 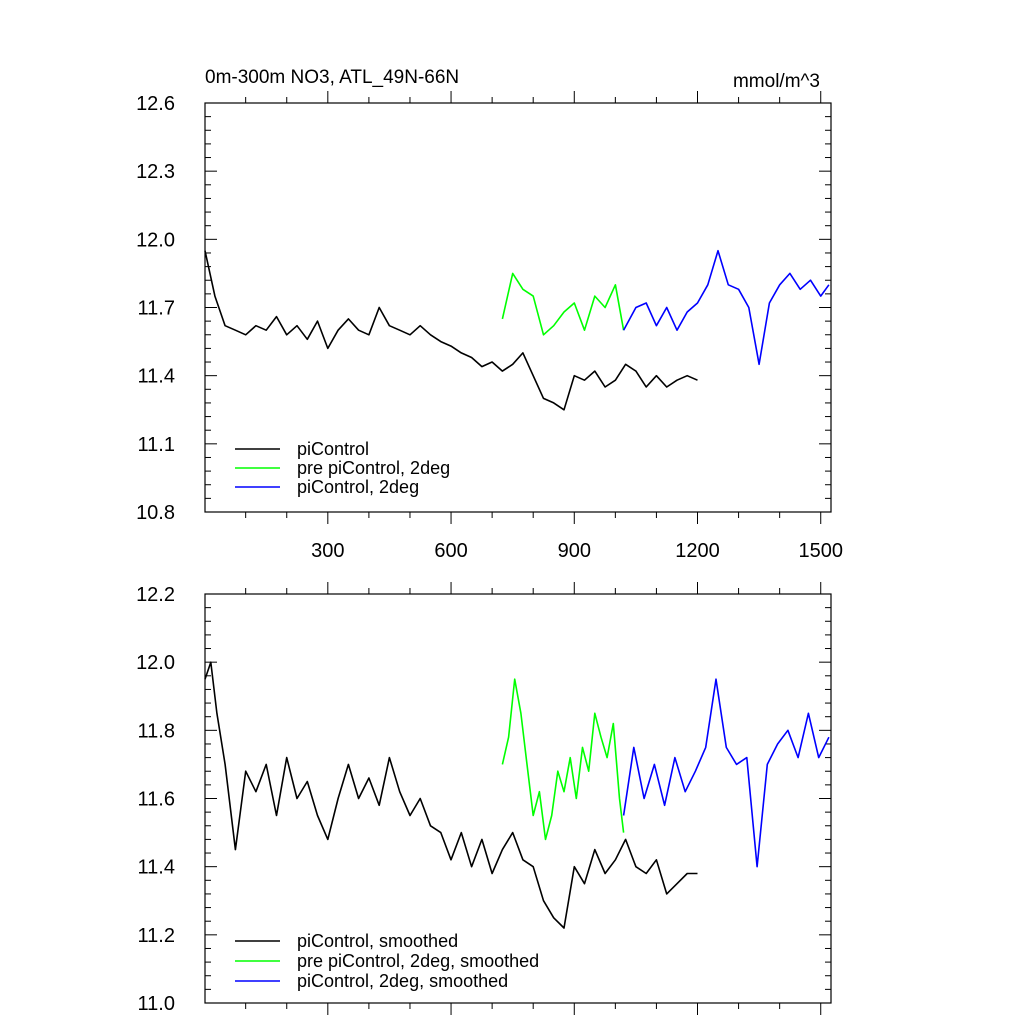 What do you see at coordinates (156, 731) in the screenshot?
I see `y-tick-label: 11.8` at bounding box center [156, 731].